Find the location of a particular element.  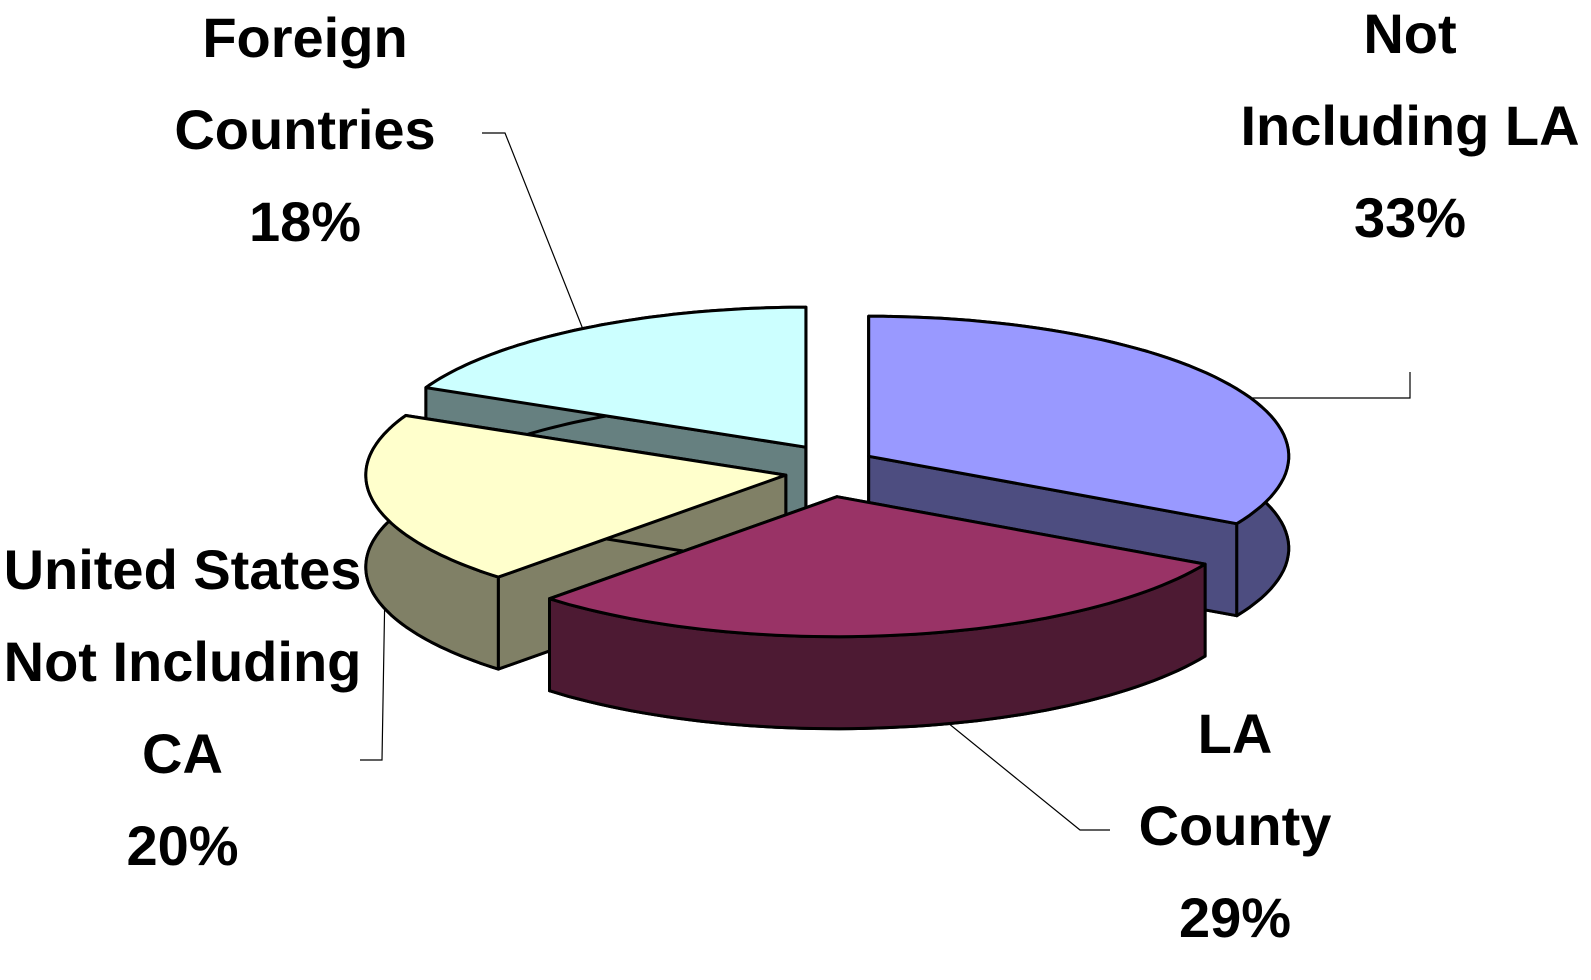

slice-label: United States Not Including CA 20% is located at coordinates (182, 708).